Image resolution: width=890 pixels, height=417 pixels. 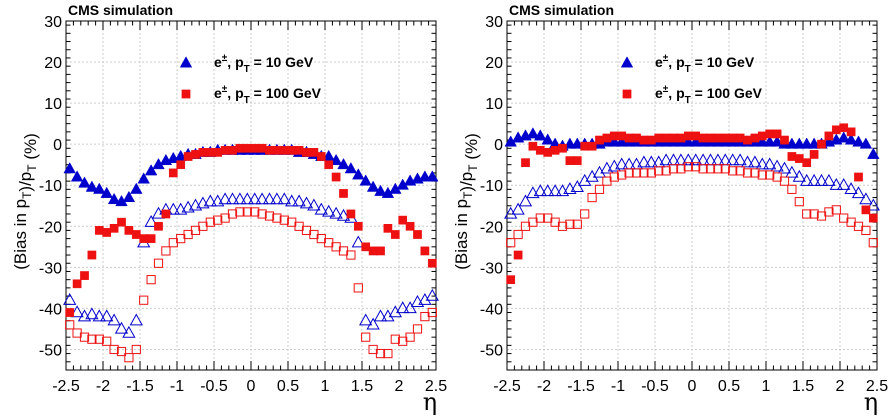 What do you see at coordinates (692, 386) in the screenshot?
I see `x-tick-label: 0` at bounding box center [692, 386].